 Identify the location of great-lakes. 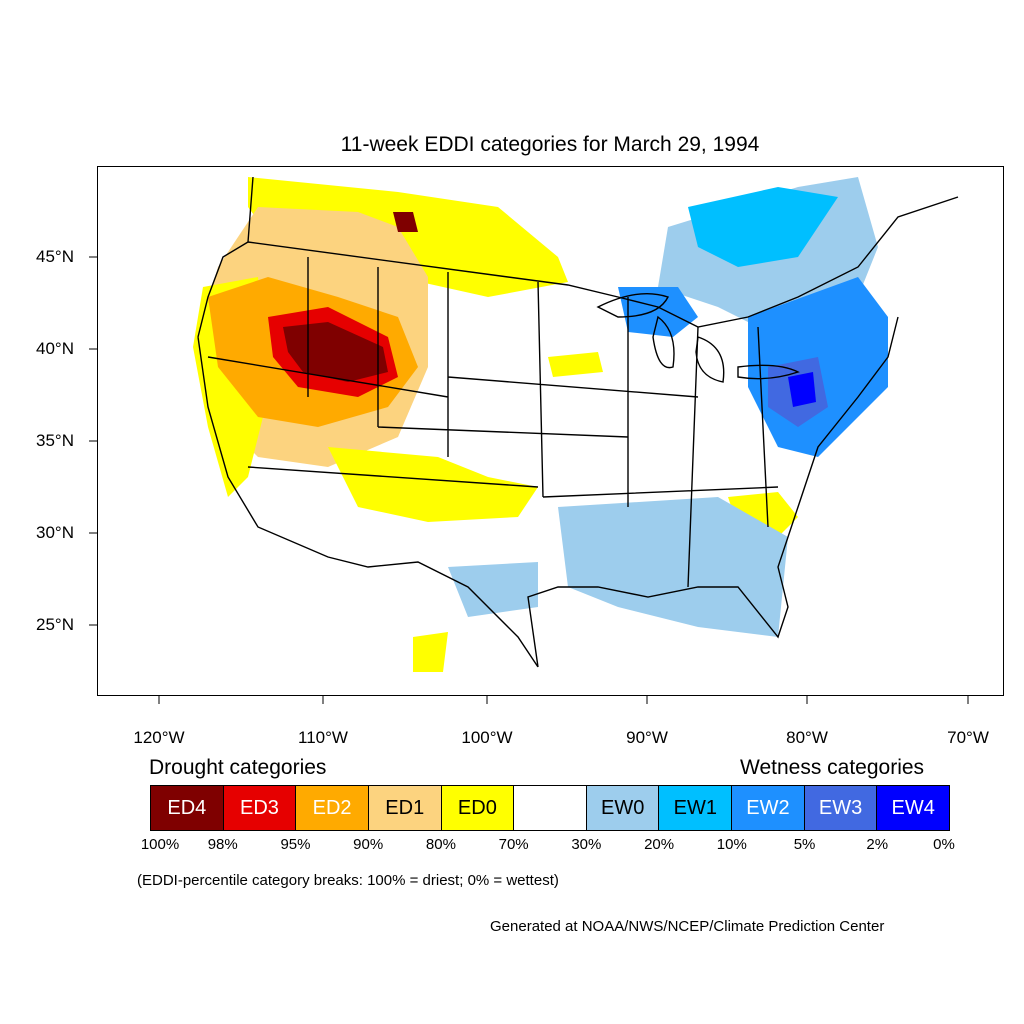
(698, 337).